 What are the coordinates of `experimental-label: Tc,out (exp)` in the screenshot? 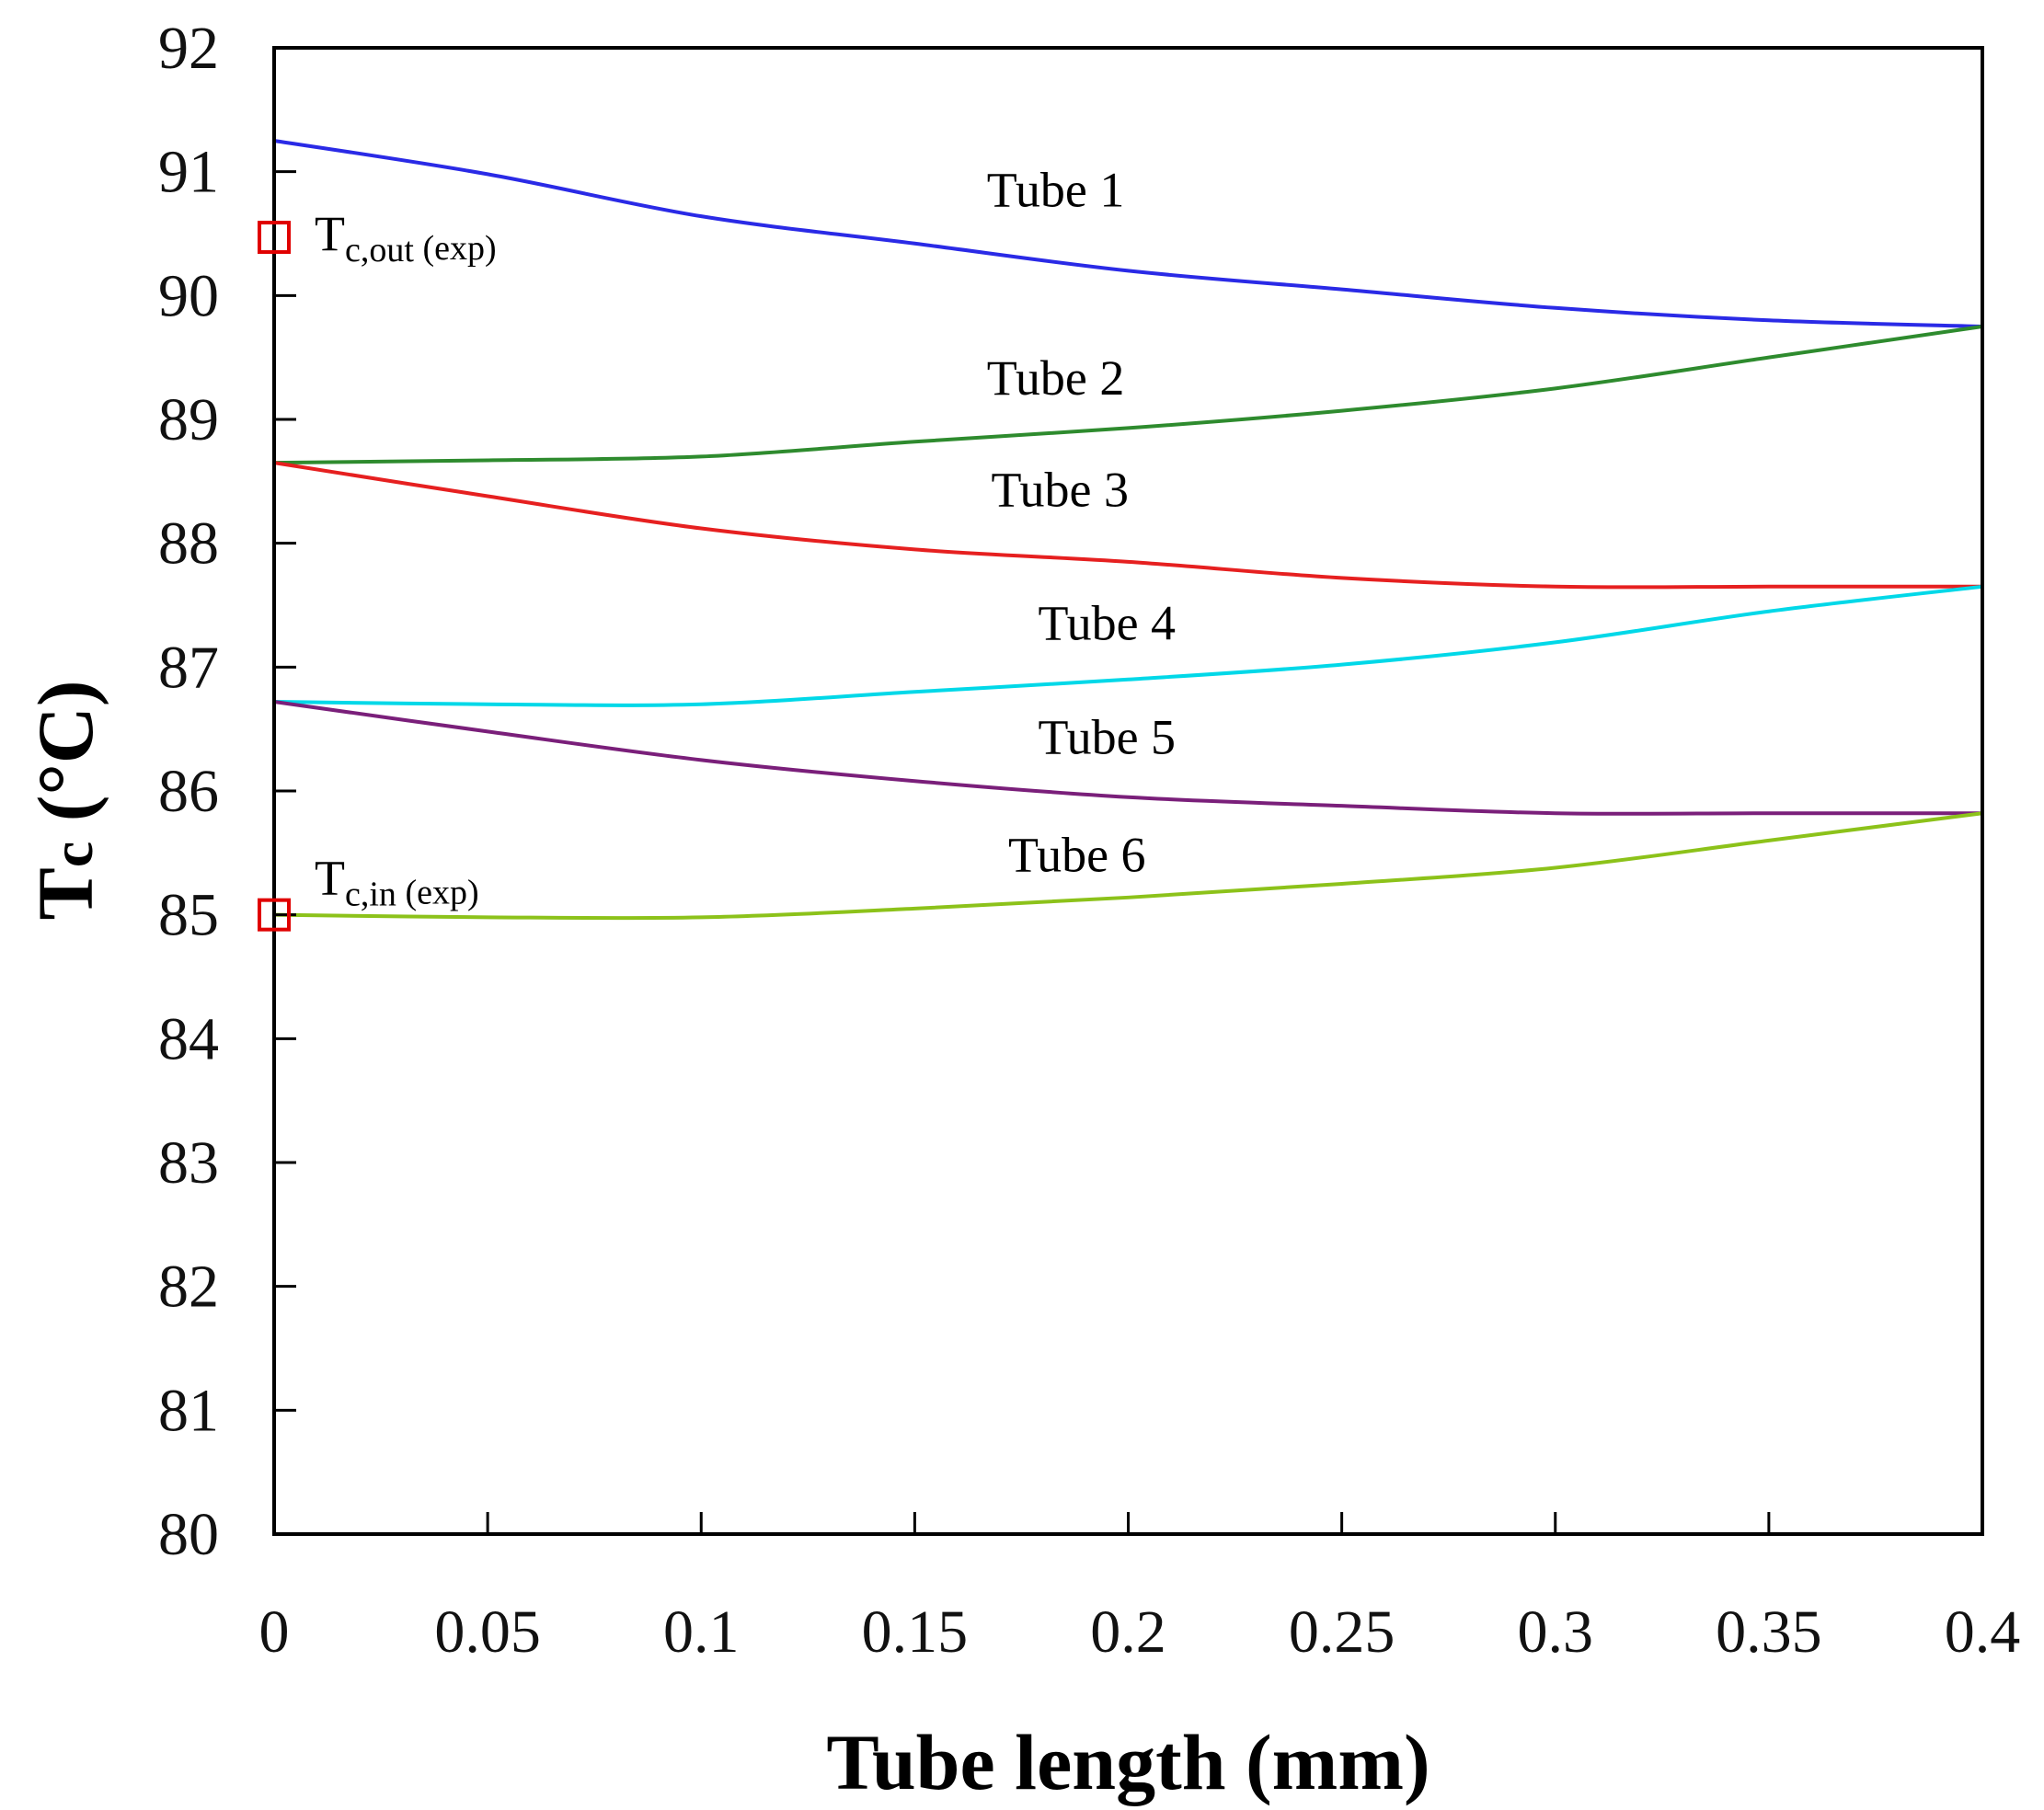 It's located at (406, 237).